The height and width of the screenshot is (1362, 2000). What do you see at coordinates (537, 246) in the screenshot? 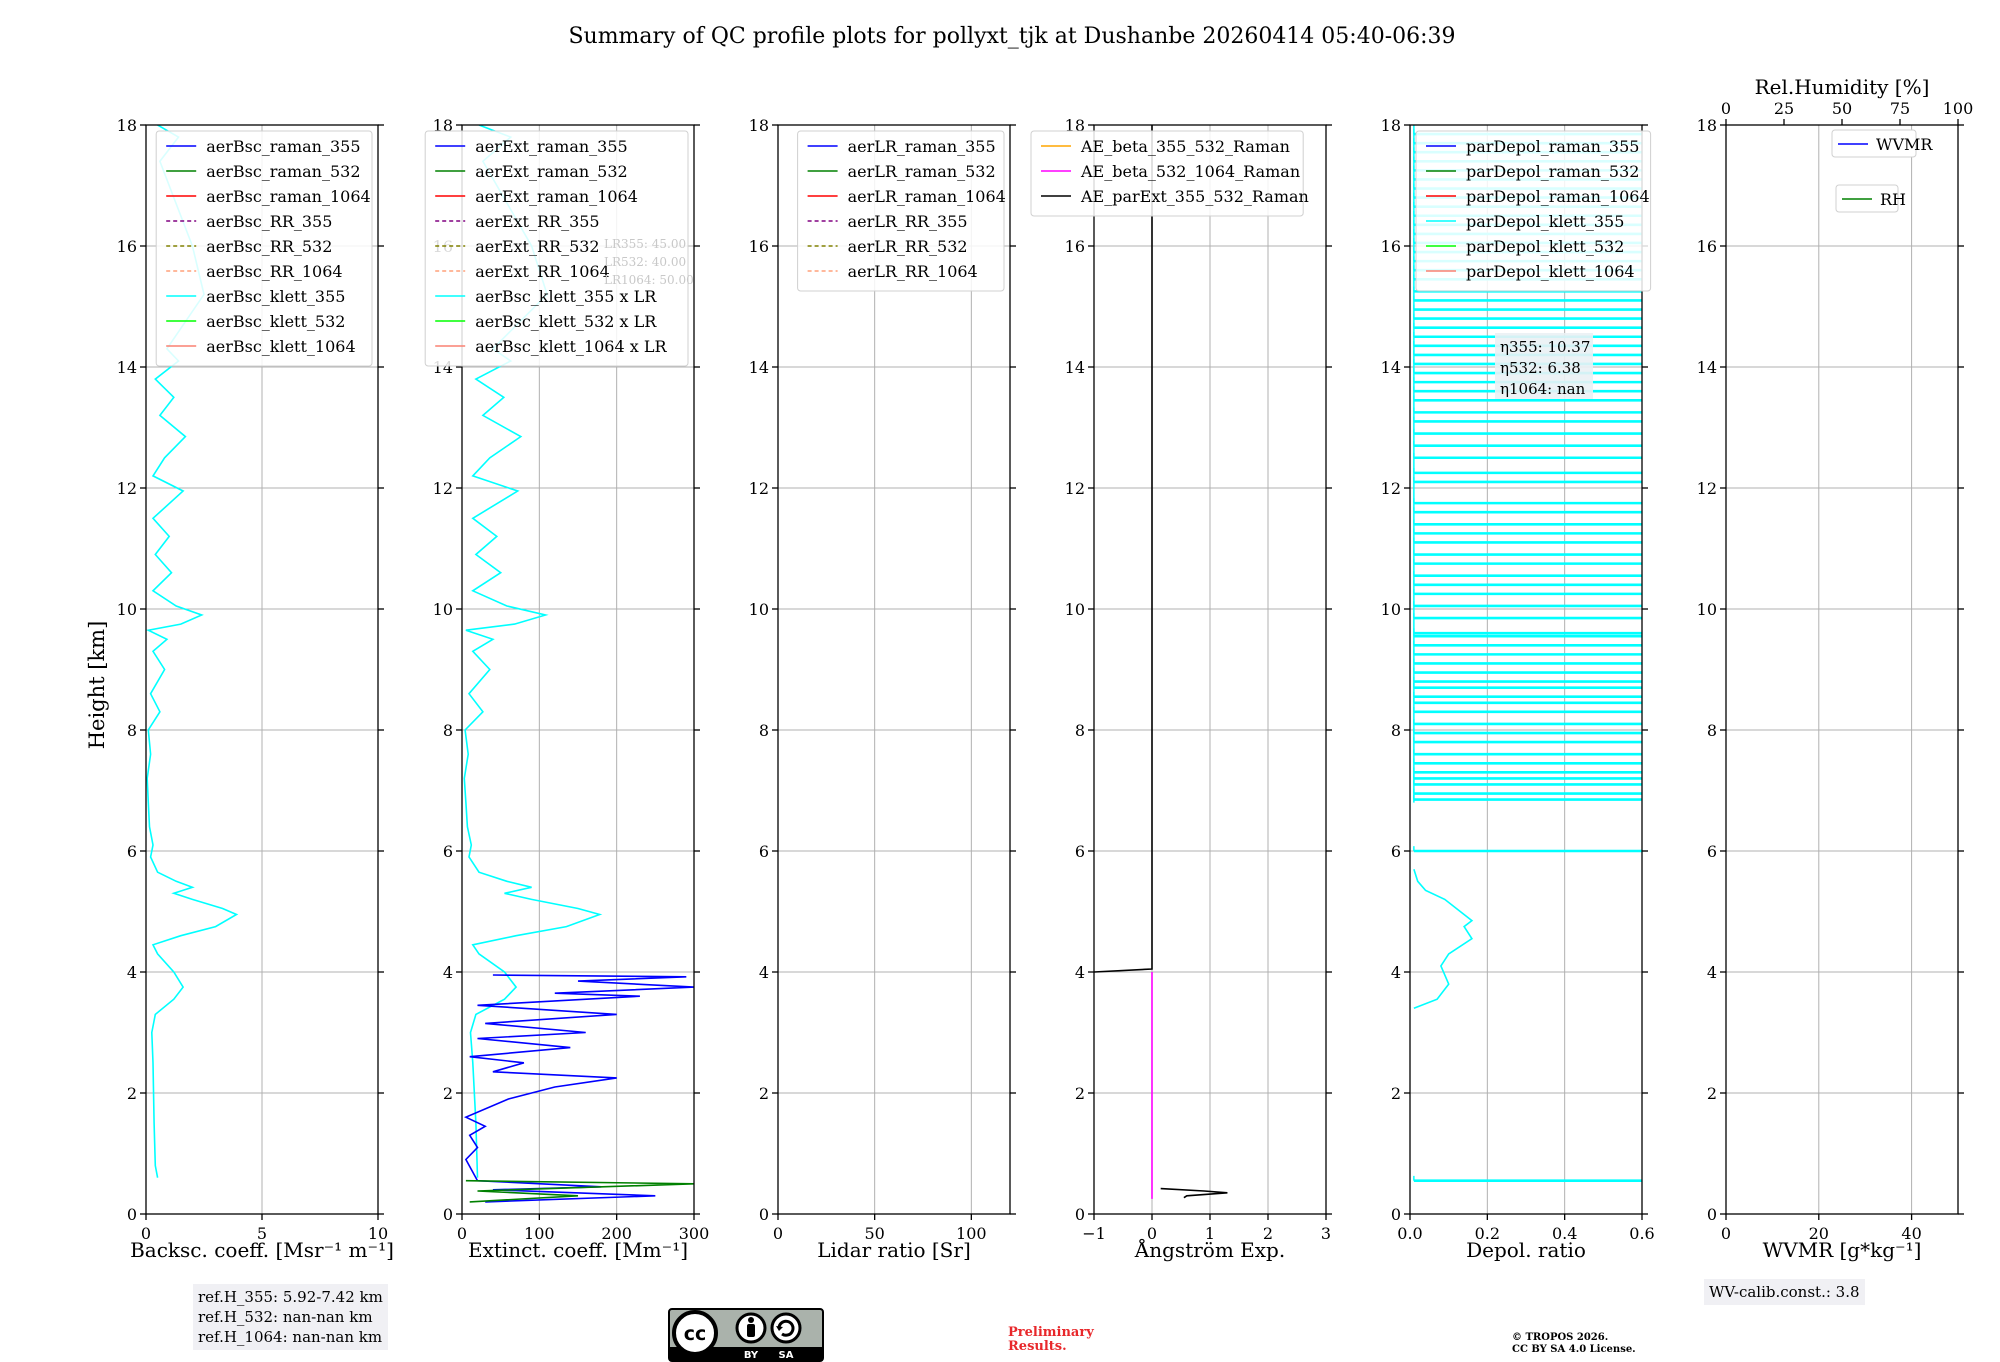
I see `legend-label: aerExt_RR_532` at bounding box center [537, 246].